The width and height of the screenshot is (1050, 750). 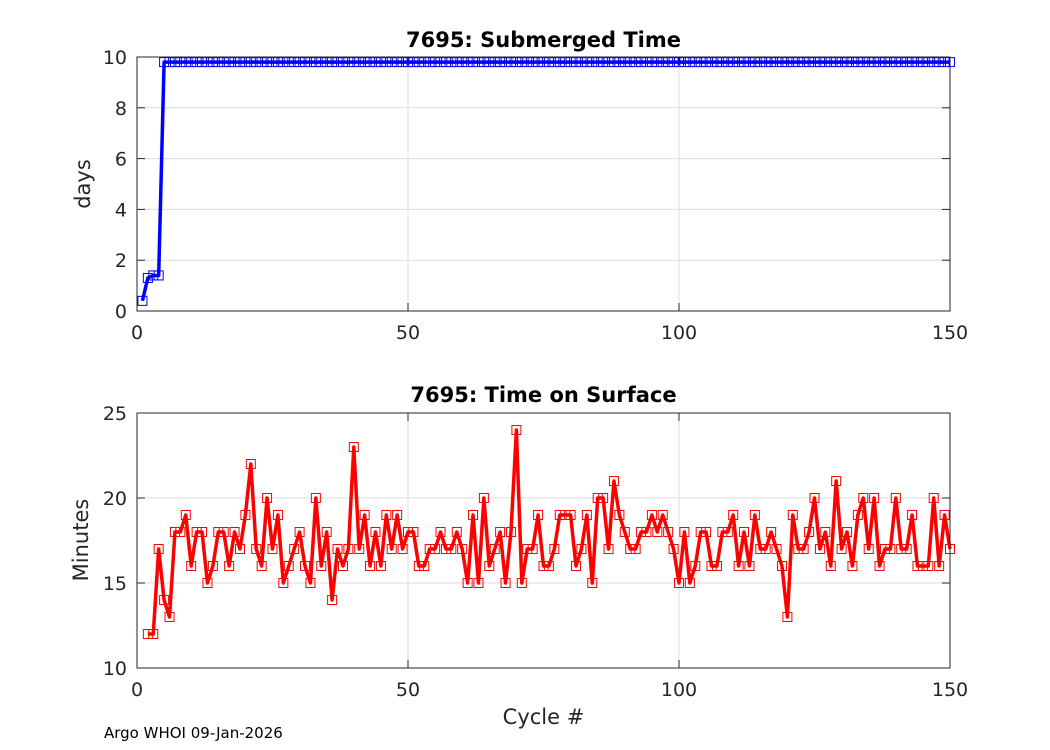 What do you see at coordinates (137, 690) in the screenshot?
I see `surface-x-tick-label: 0` at bounding box center [137, 690].